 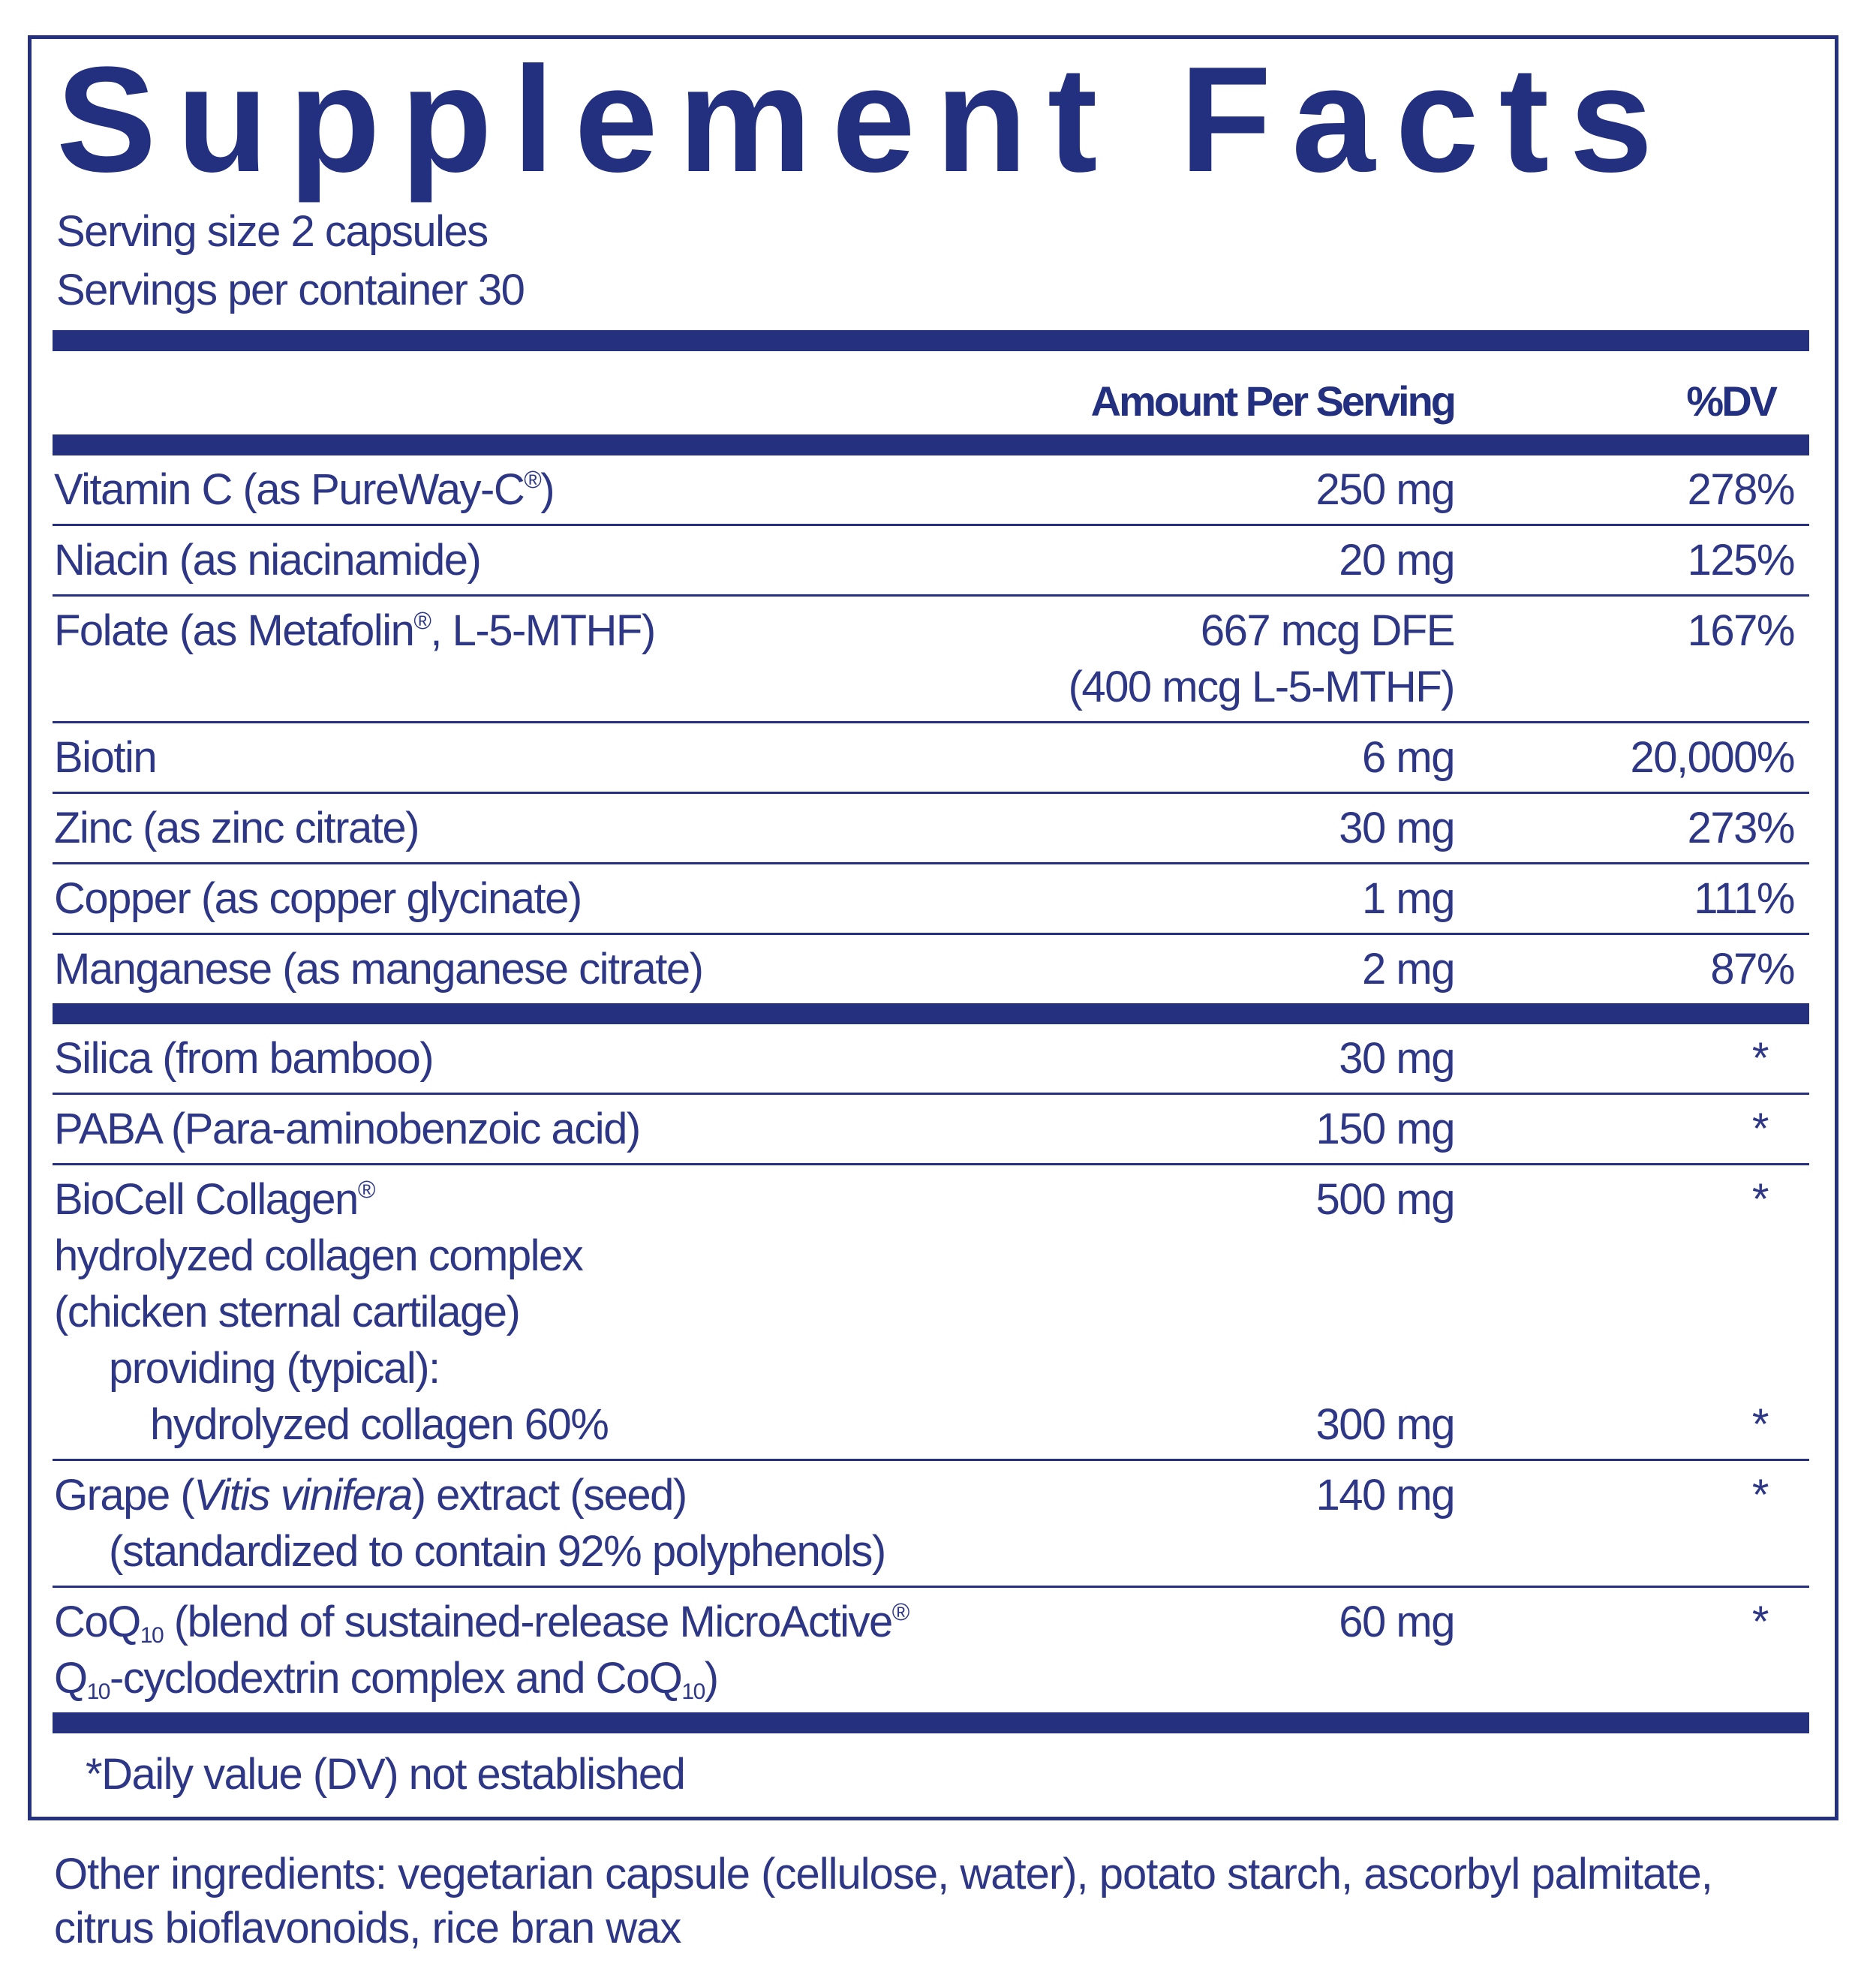 I want to click on table-row: Vitamin C (as PureWay-C®) 250 mg 278%, so click(x=931, y=491).